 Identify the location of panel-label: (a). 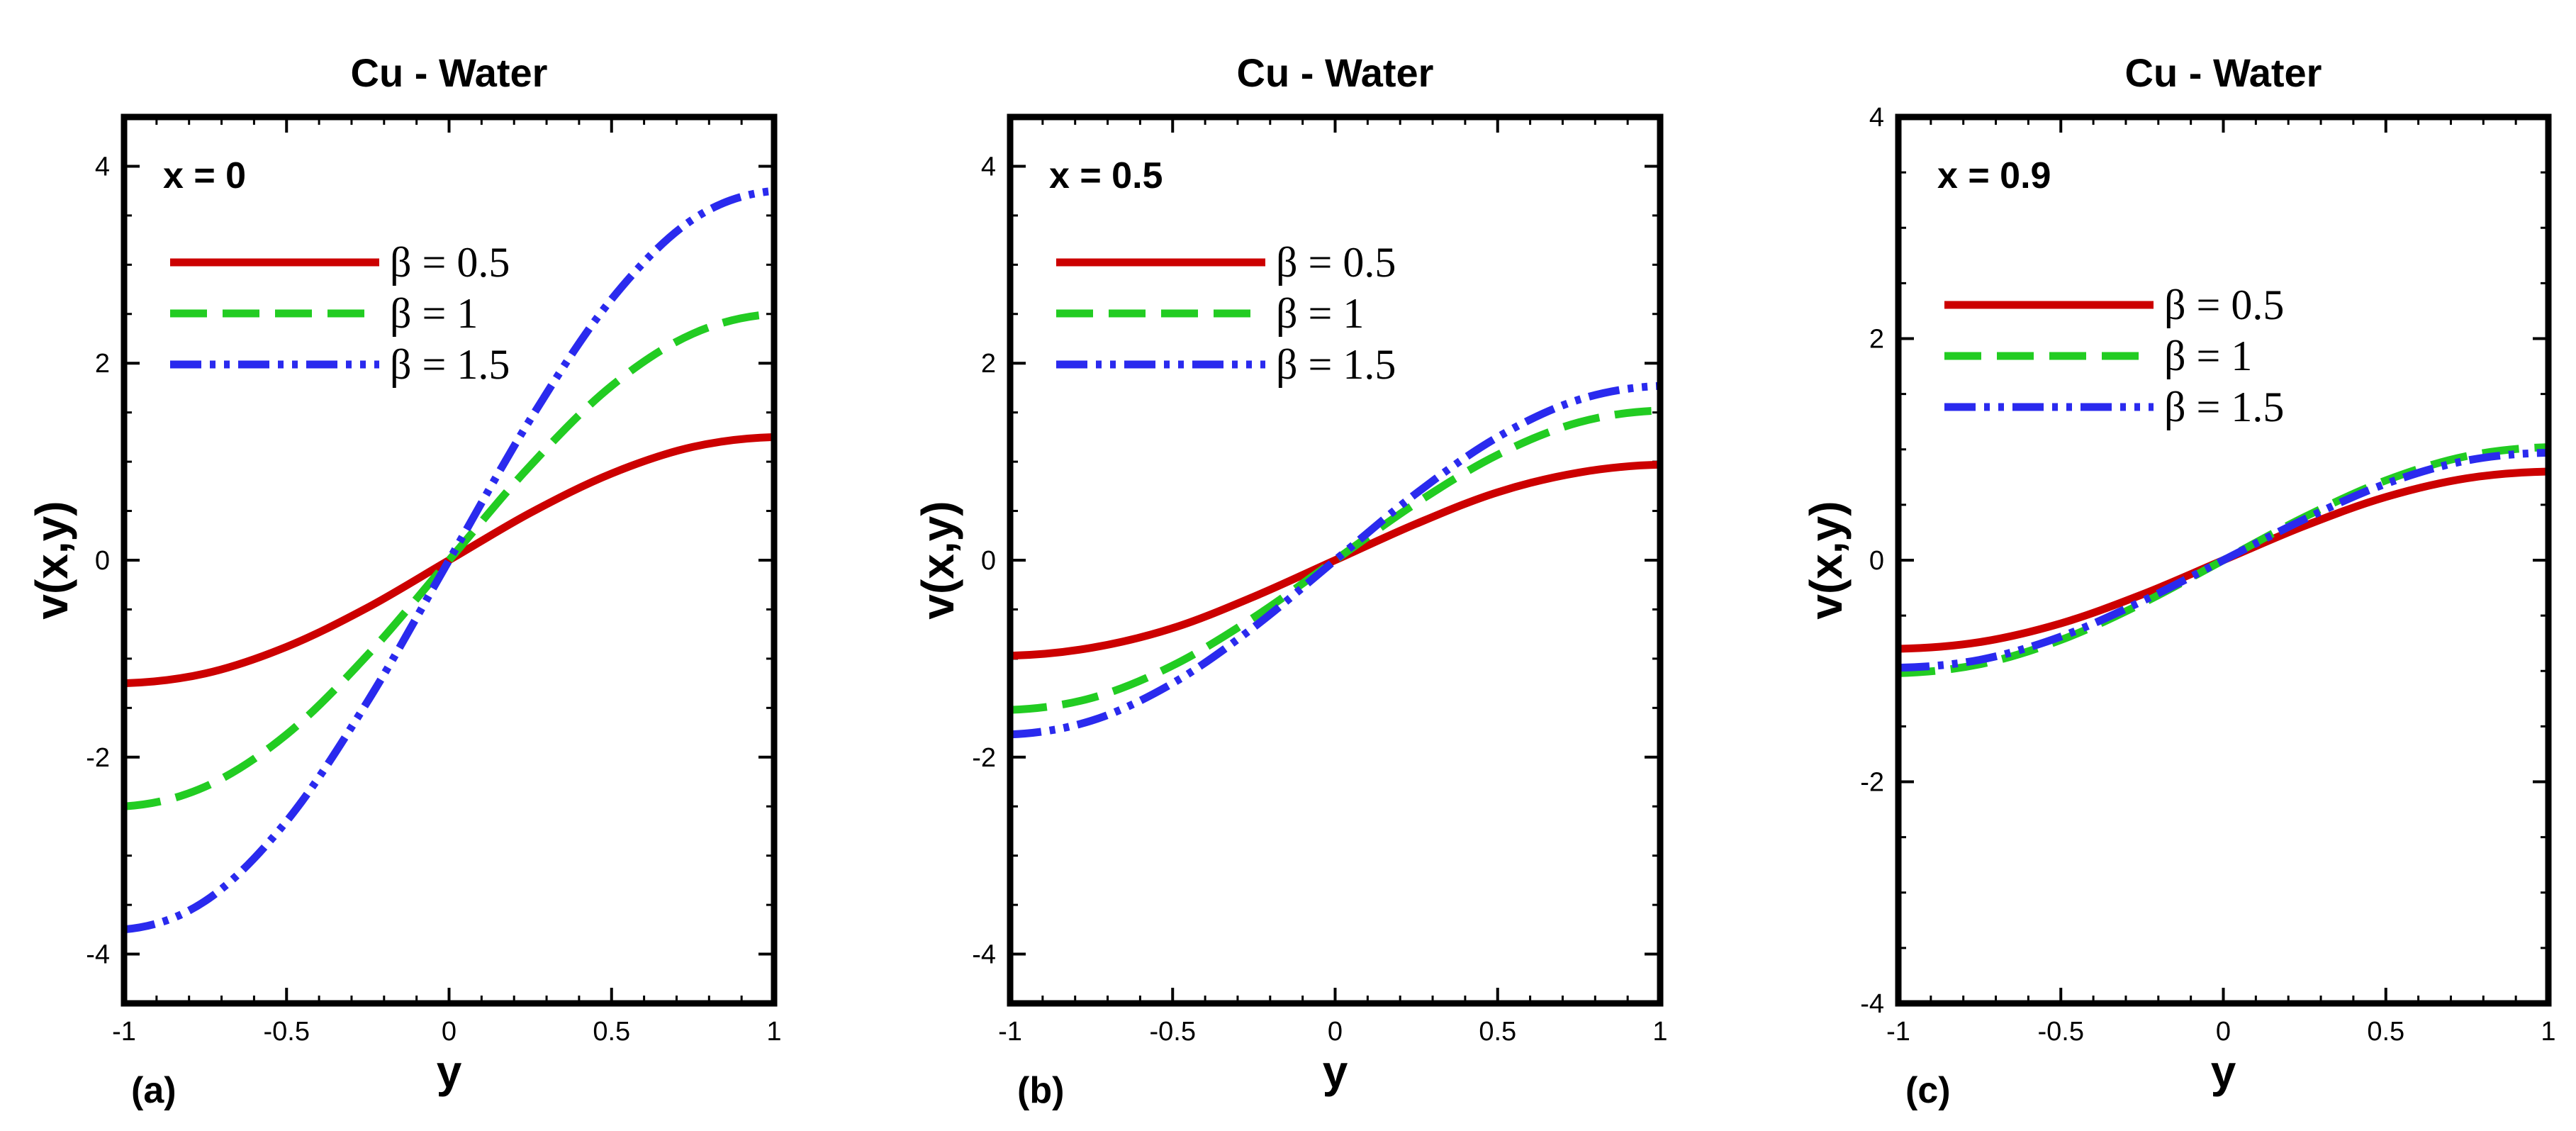
(154, 1090).